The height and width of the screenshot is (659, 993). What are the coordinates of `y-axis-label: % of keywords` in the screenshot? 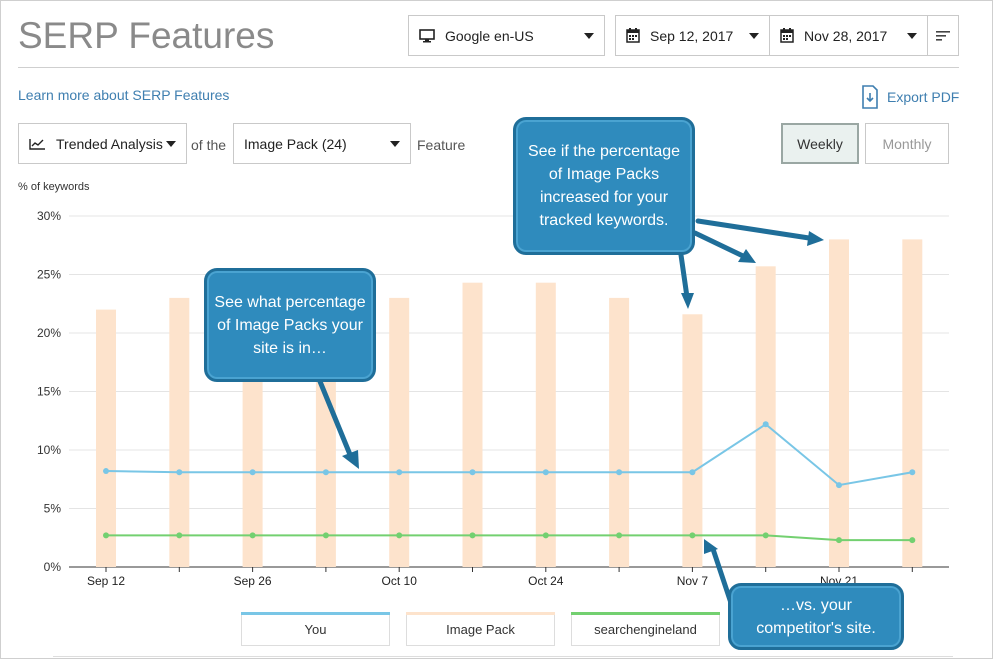 It's located at (54, 187).